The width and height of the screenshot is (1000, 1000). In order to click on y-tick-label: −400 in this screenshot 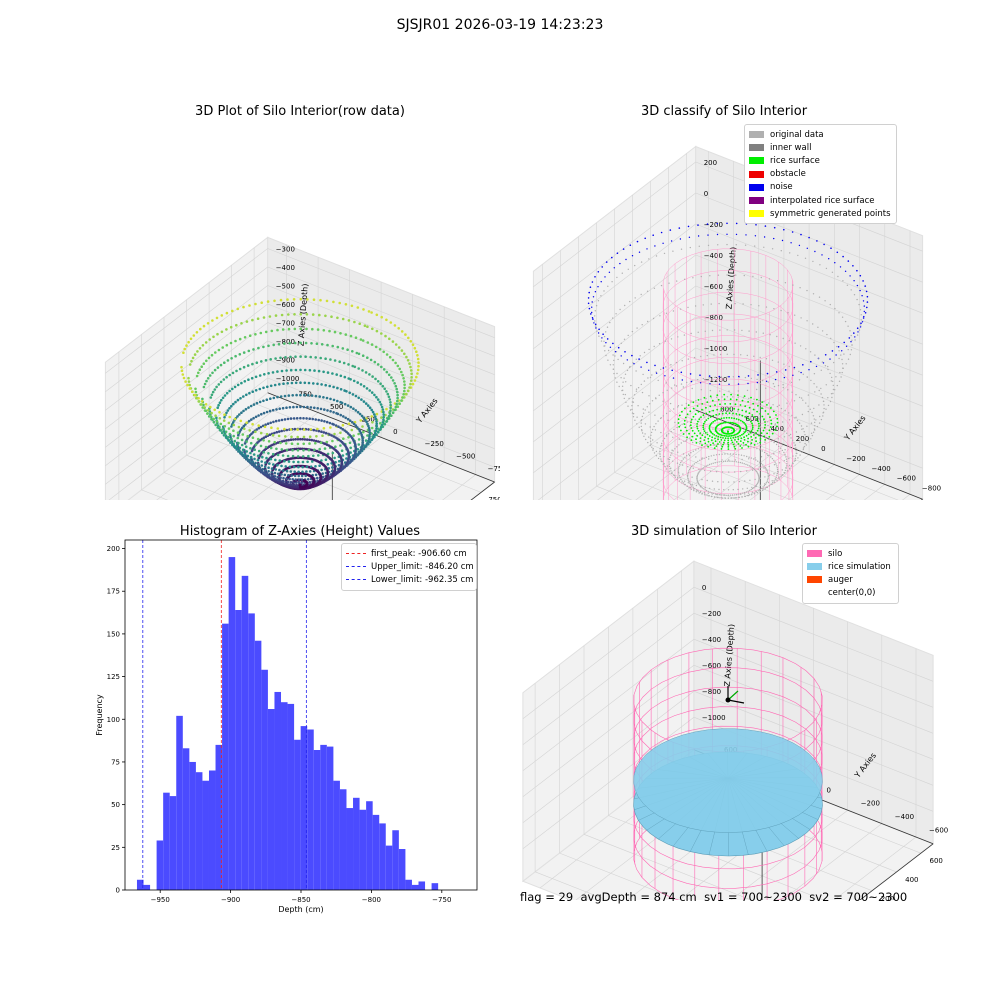, I will do `click(904, 817)`.